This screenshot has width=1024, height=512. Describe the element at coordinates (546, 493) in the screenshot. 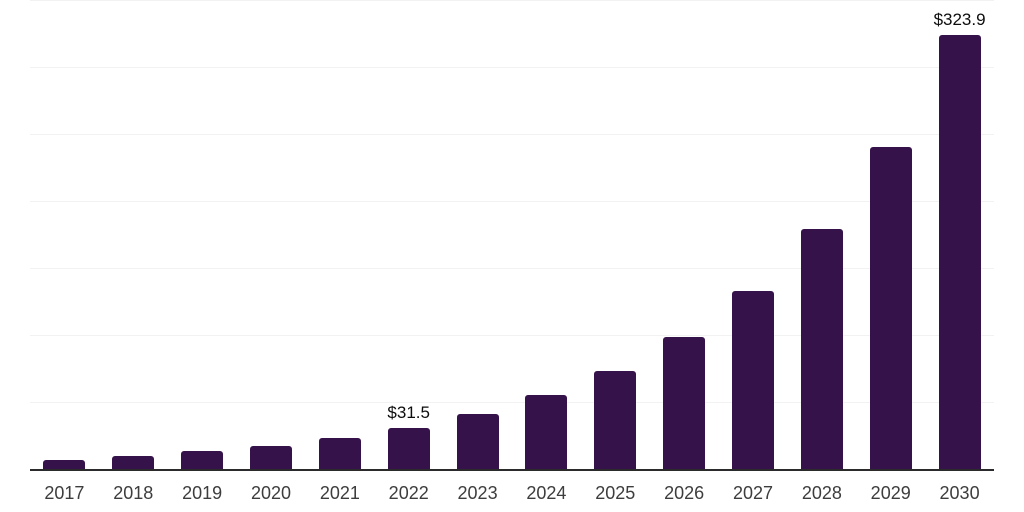

I see `x-axis-label-2024: 2024` at that location.